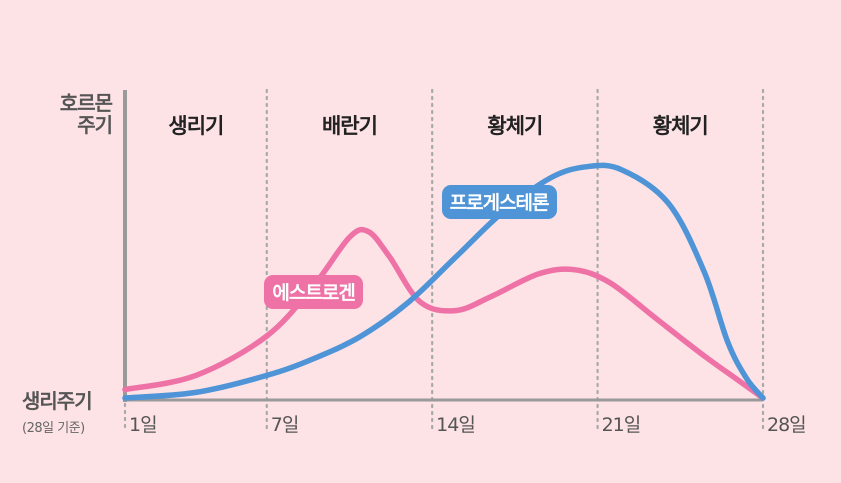  Describe the element at coordinates (196, 126) in the screenshot. I see `phase-label: 생리기` at that location.